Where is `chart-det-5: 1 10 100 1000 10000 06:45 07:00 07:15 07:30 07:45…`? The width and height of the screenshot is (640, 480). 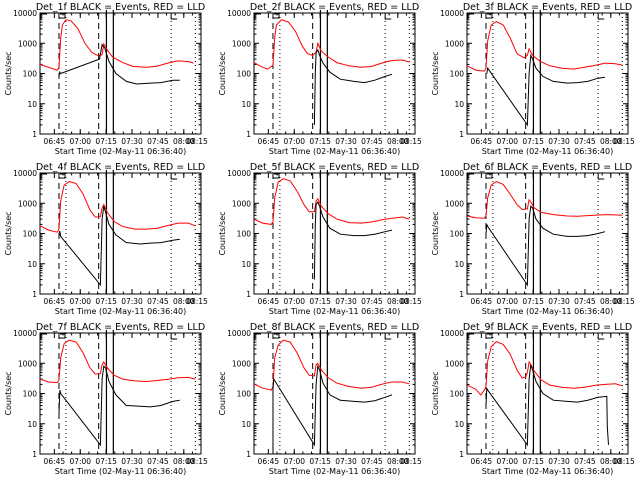 chart-det-5: 1 10 100 1000 10000 06:45 07:00 07:15 07:30 07:45… is located at coordinates (320, 239).